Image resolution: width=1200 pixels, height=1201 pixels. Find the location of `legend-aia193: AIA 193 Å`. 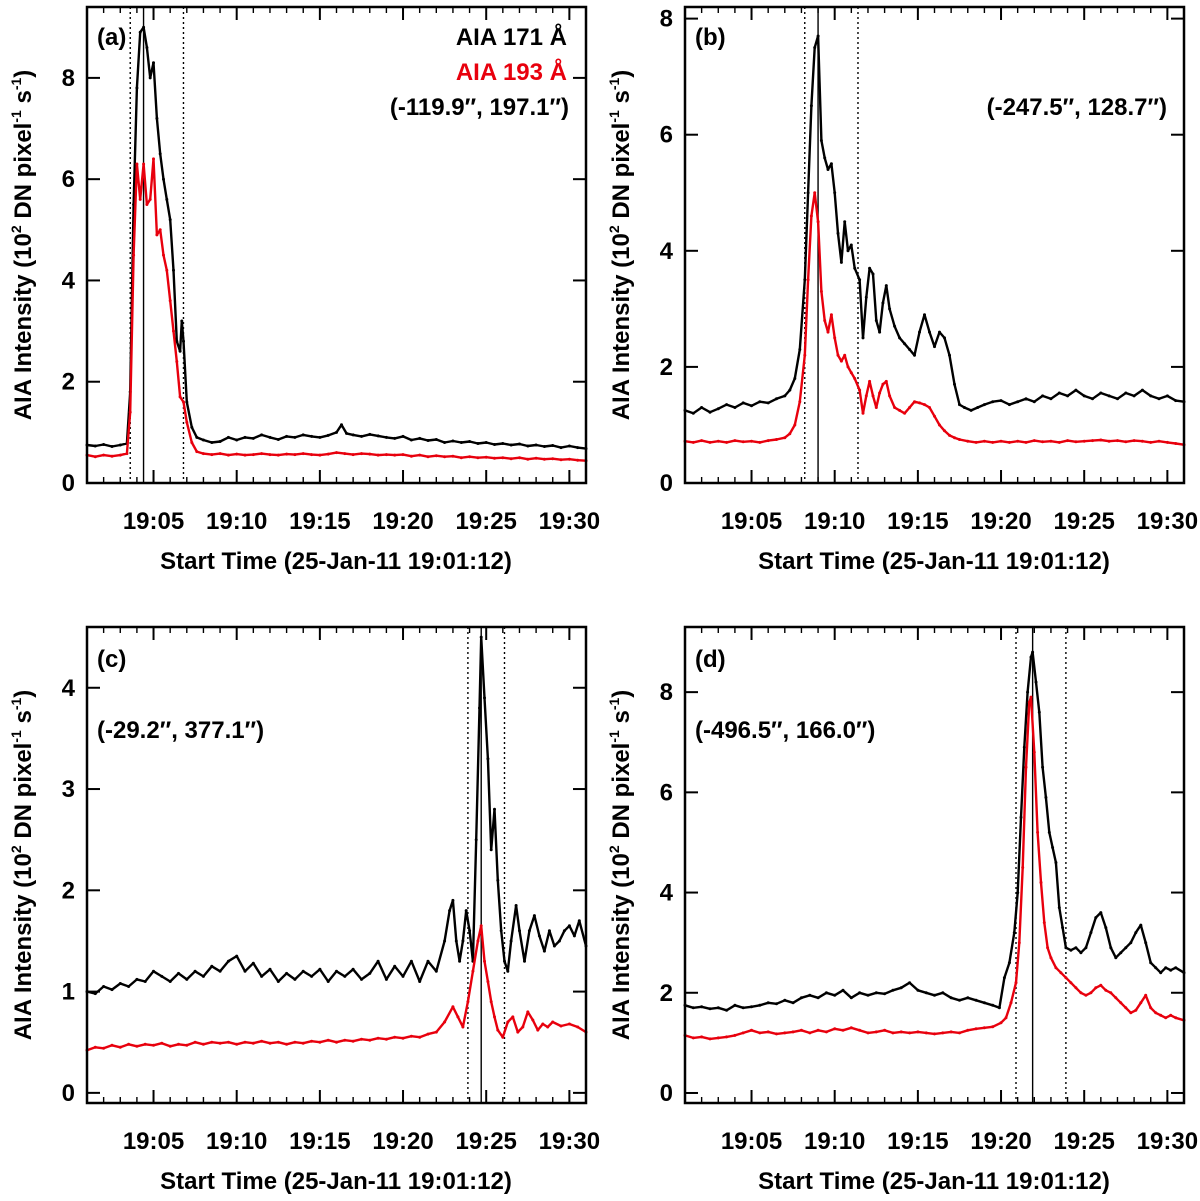

legend-aia193: AIA 193 Å is located at coordinates (511, 72).